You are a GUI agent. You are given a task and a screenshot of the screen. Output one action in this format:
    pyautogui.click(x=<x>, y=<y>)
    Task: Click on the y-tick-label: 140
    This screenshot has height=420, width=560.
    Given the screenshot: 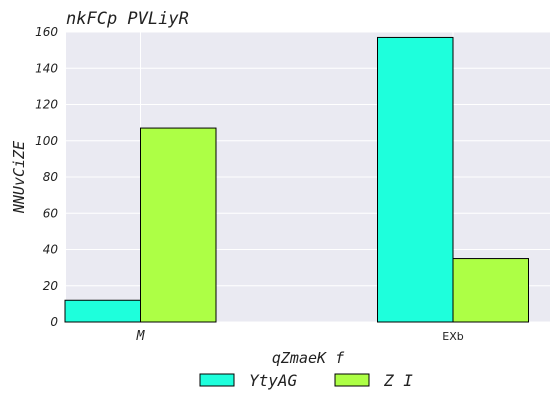 What is the action you would take?
    pyautogui.click(x=46, y=68)
    